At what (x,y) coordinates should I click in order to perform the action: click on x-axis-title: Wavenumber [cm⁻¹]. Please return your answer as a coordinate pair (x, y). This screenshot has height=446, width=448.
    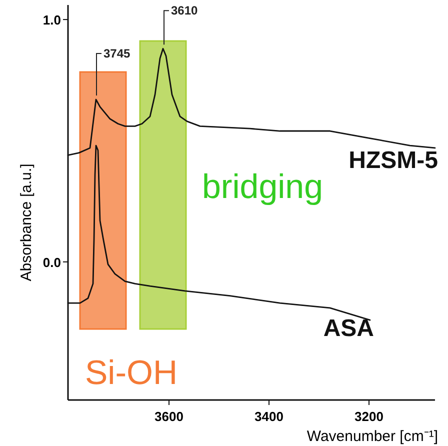
    Looking at the image, I should click on (372, 436).